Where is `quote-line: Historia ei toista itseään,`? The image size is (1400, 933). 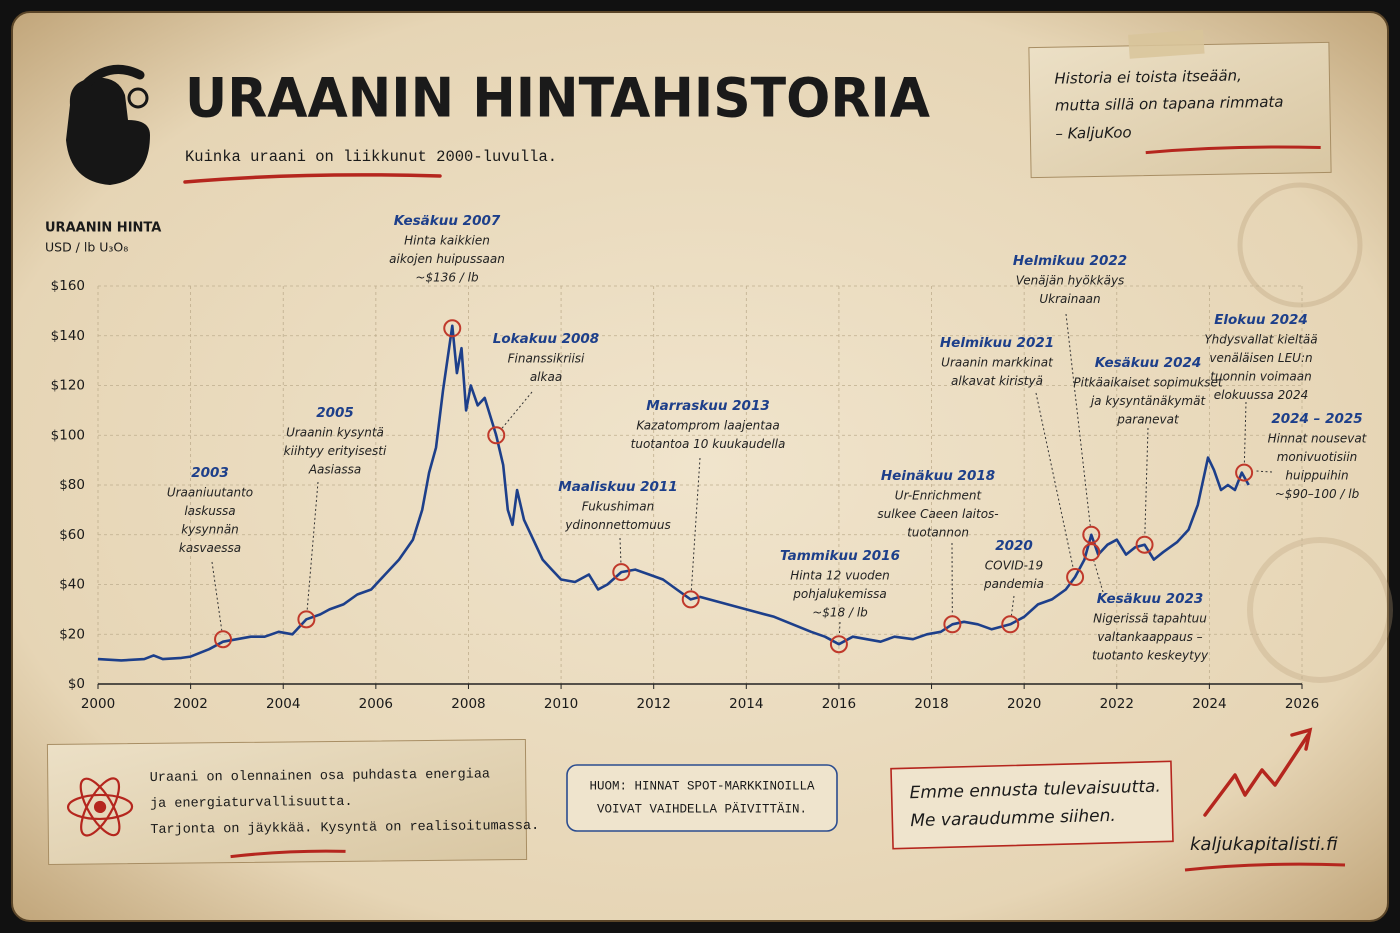
quote-line: Historia ei toista itseään, is located at coordinates (1148, 76).